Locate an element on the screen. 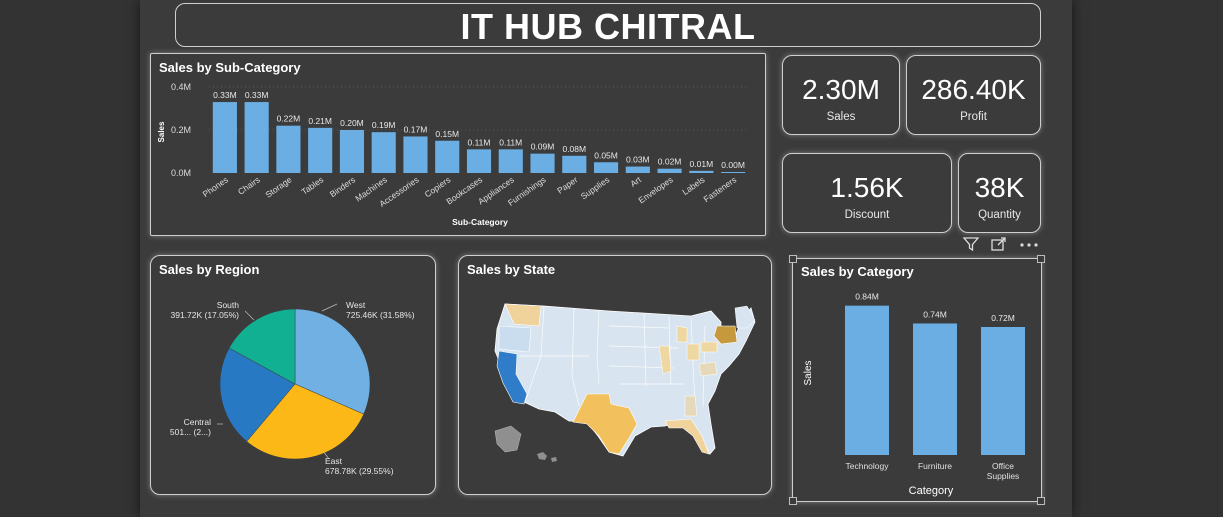 This screenshot has height=517, width=1223. bar-technology is located at coordinates (867, 380).